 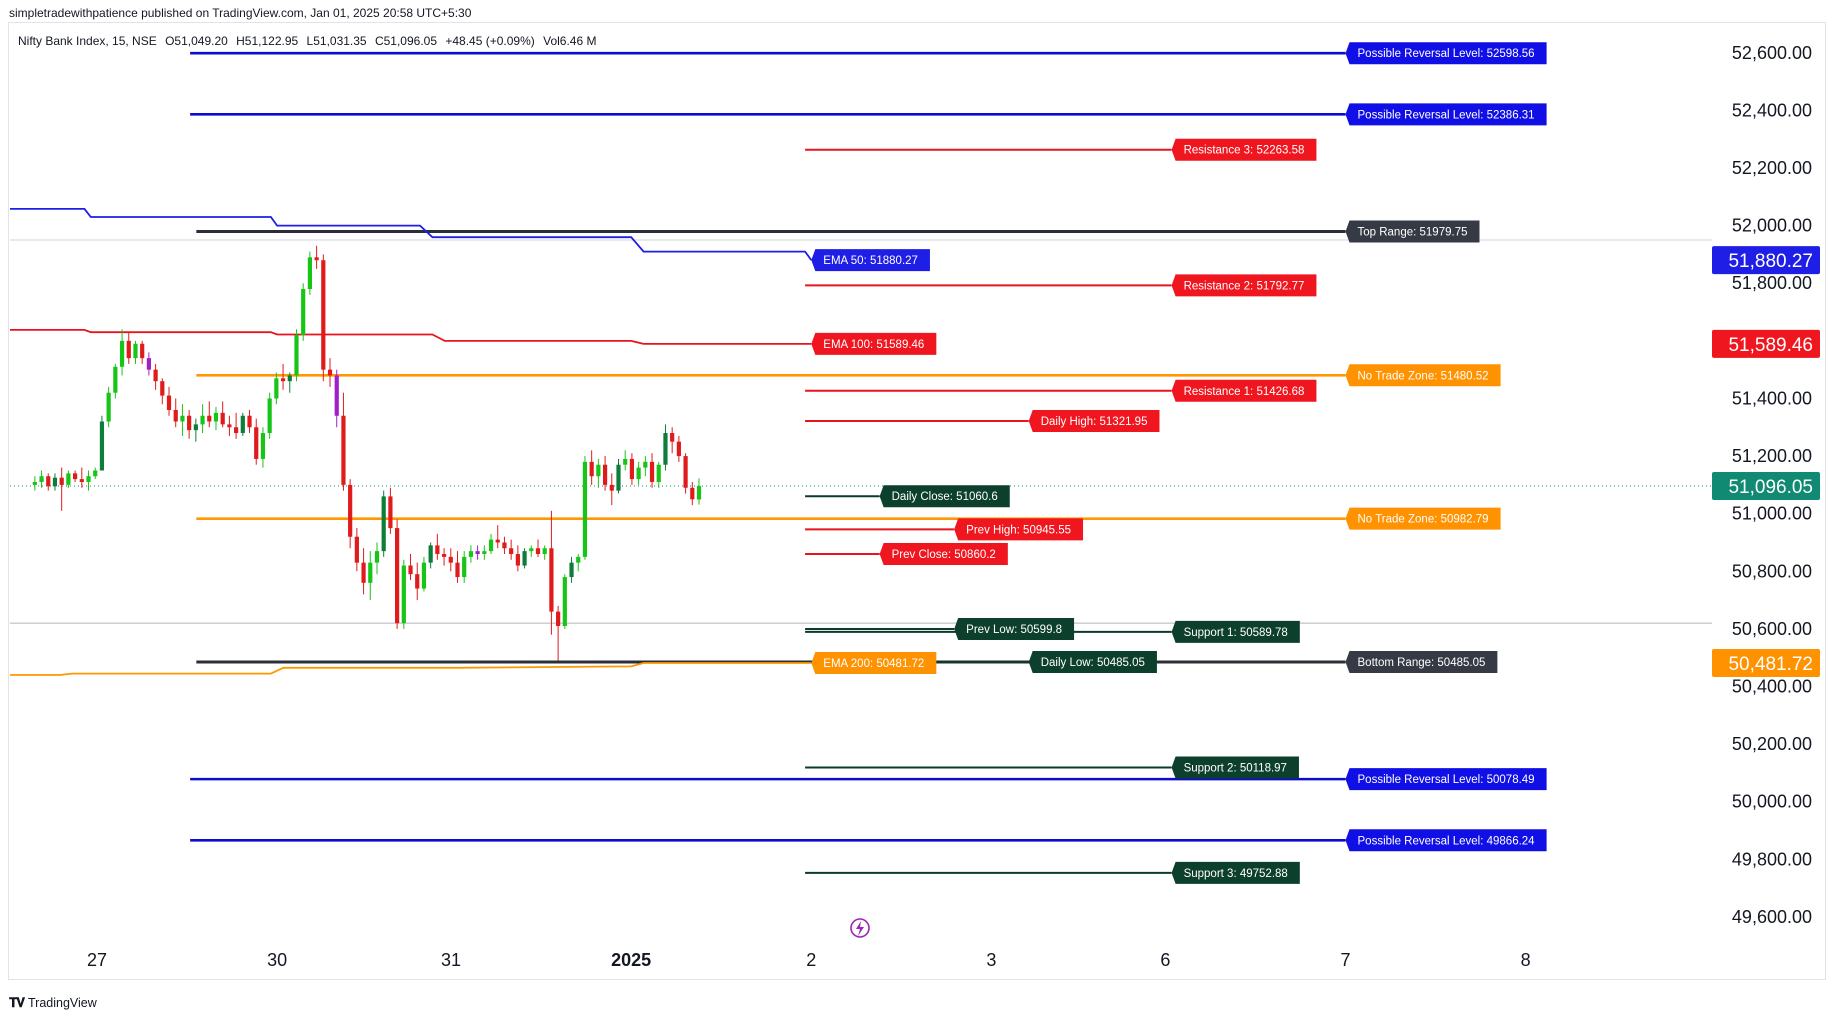 I want to click on level-label: Daily Low: 50485.05, so click(x=1092, y=662).